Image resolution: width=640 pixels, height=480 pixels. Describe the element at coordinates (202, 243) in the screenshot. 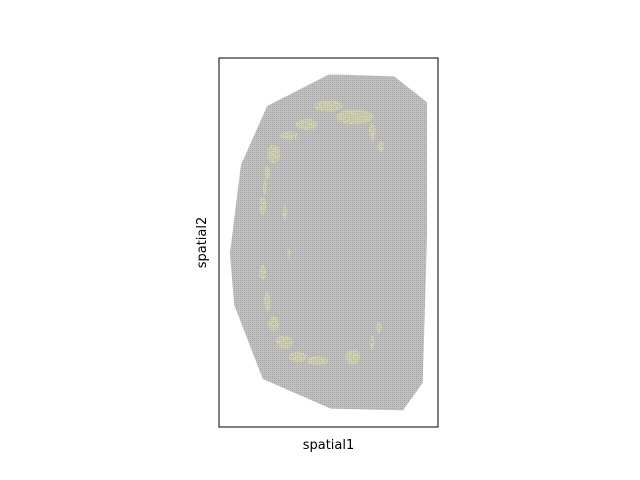

I see `y-axis-label: spatial2` at that location.